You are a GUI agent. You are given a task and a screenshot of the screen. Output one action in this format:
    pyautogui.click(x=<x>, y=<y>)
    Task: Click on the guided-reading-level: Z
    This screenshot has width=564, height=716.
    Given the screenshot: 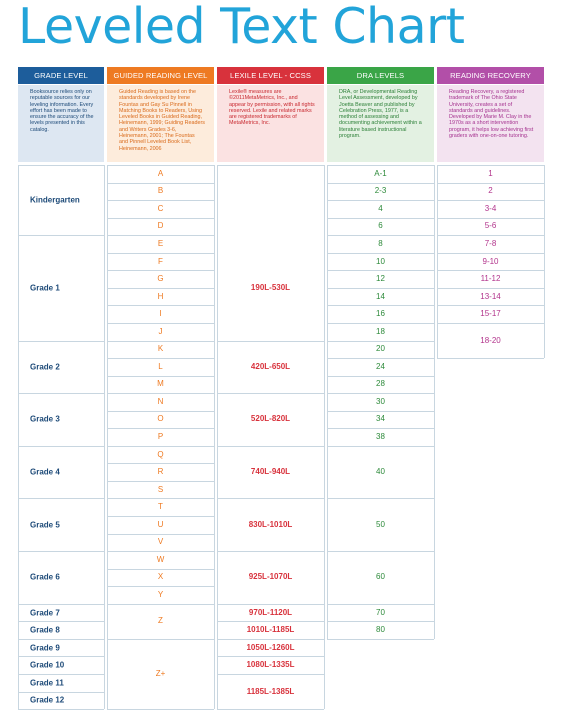 What is the action you would take?
    pyautogui.click(x=160, y=621)
    